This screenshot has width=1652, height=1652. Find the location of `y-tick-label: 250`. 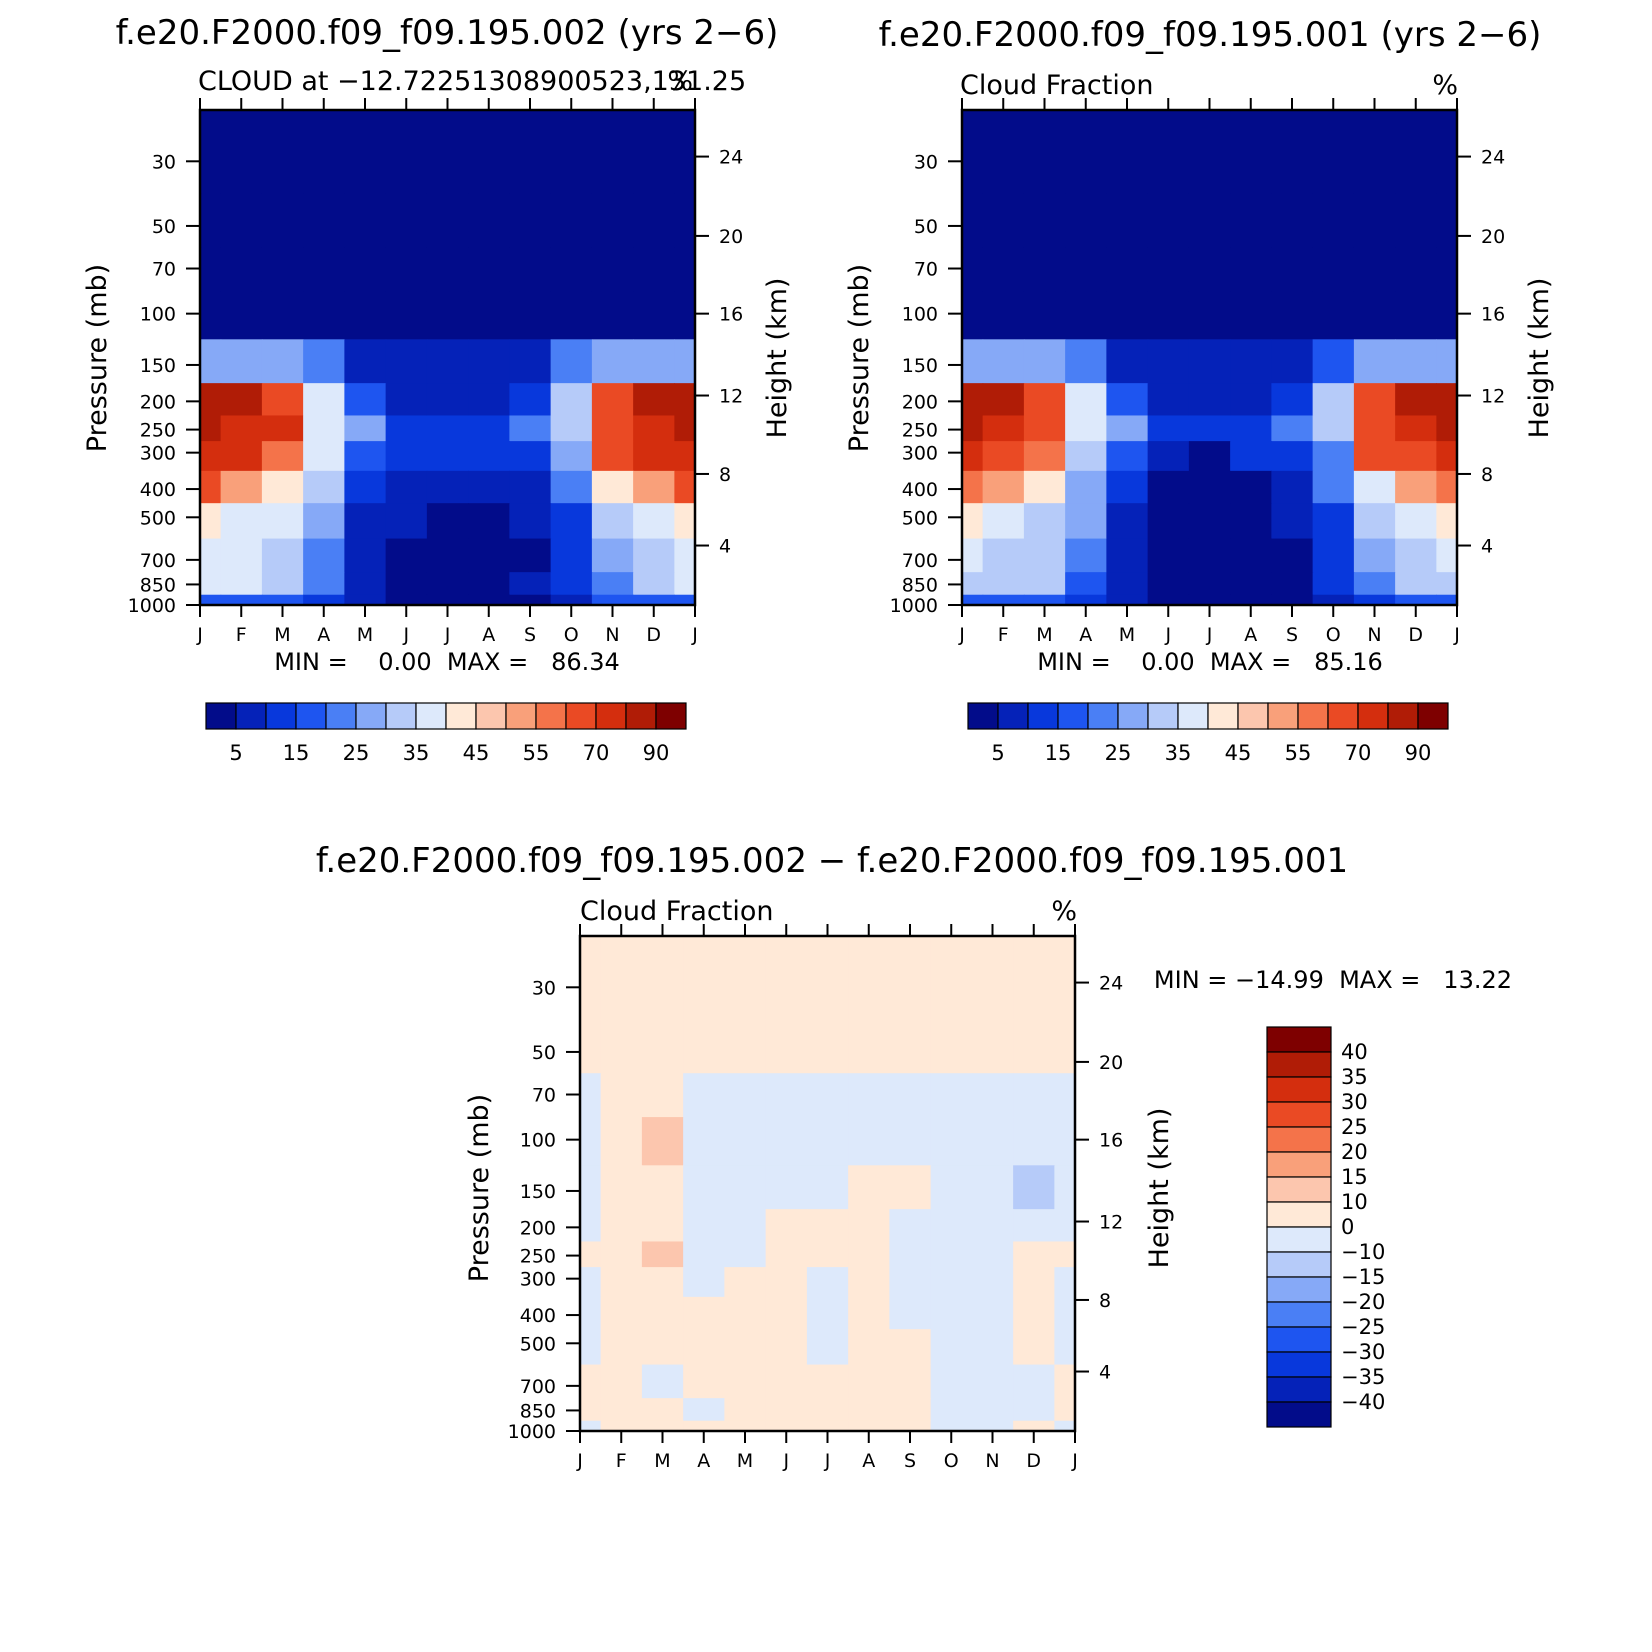

y-tick-label: 250 is located at coordinates (158, 431).